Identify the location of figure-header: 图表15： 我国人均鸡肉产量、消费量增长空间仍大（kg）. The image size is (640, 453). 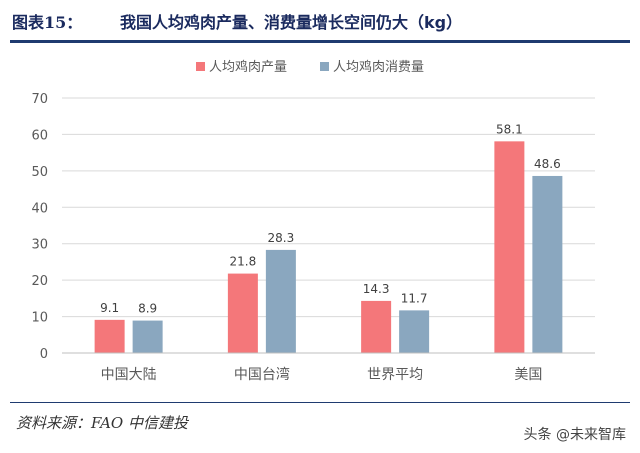
(320, 20).